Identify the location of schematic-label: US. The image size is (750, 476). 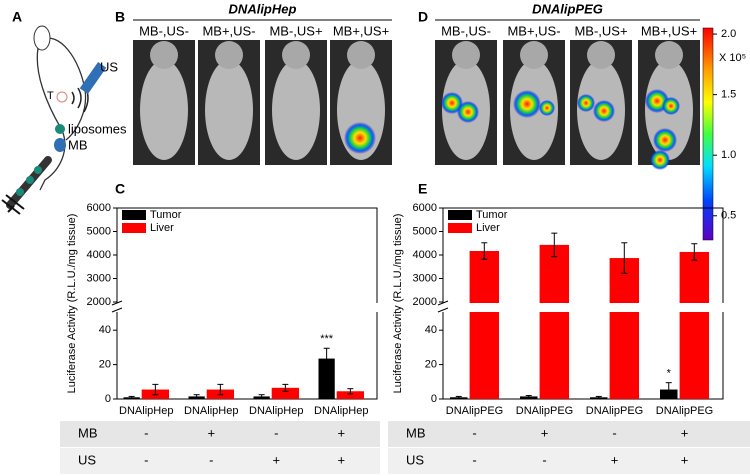
(109, 66).